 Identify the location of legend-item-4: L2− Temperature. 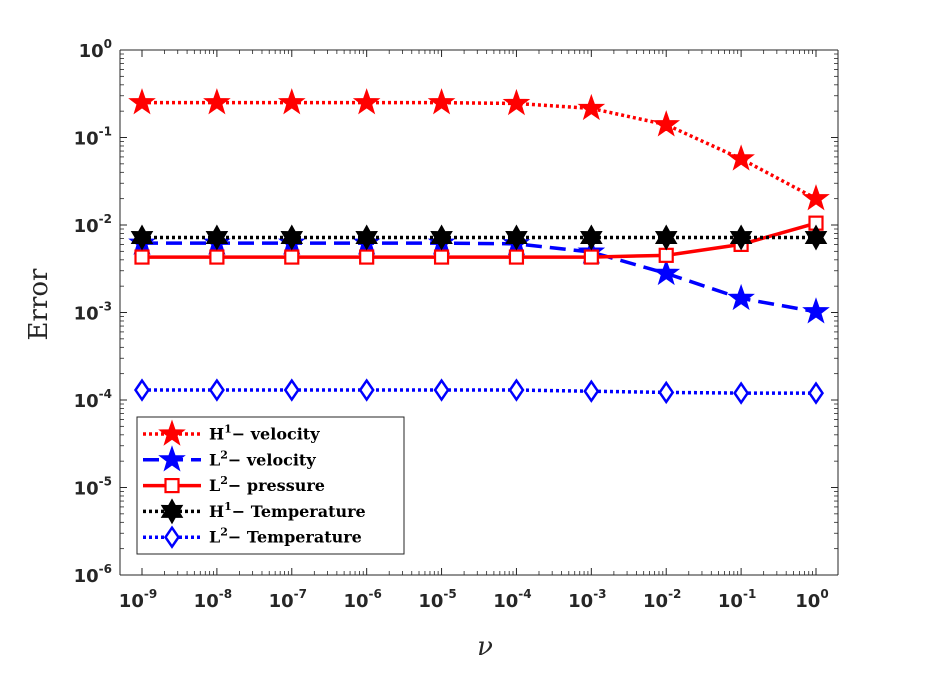
(252, 537).